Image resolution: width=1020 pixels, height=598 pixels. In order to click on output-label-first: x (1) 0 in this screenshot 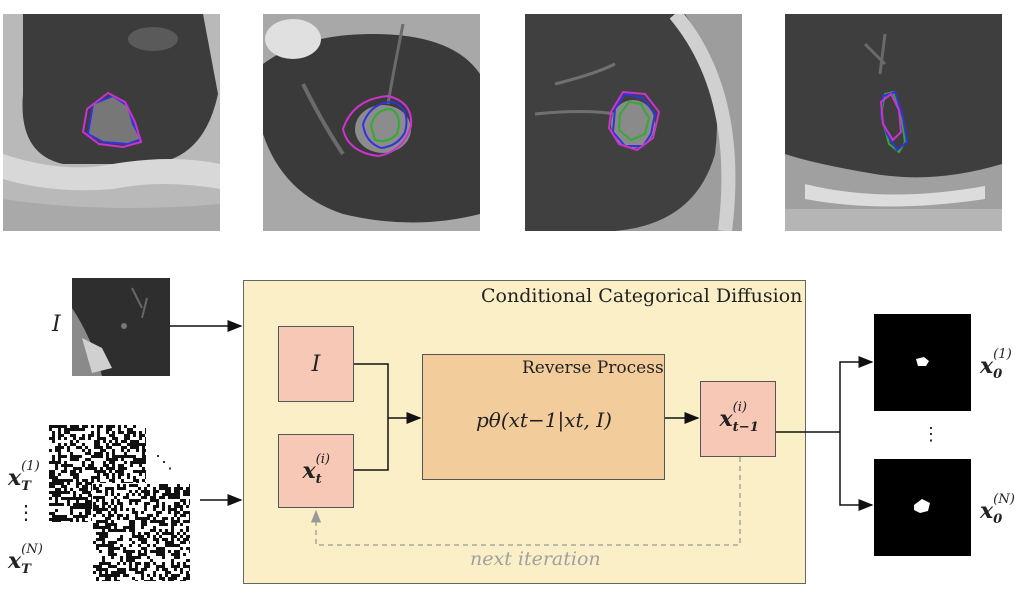, I will do `click(996, 364)`.